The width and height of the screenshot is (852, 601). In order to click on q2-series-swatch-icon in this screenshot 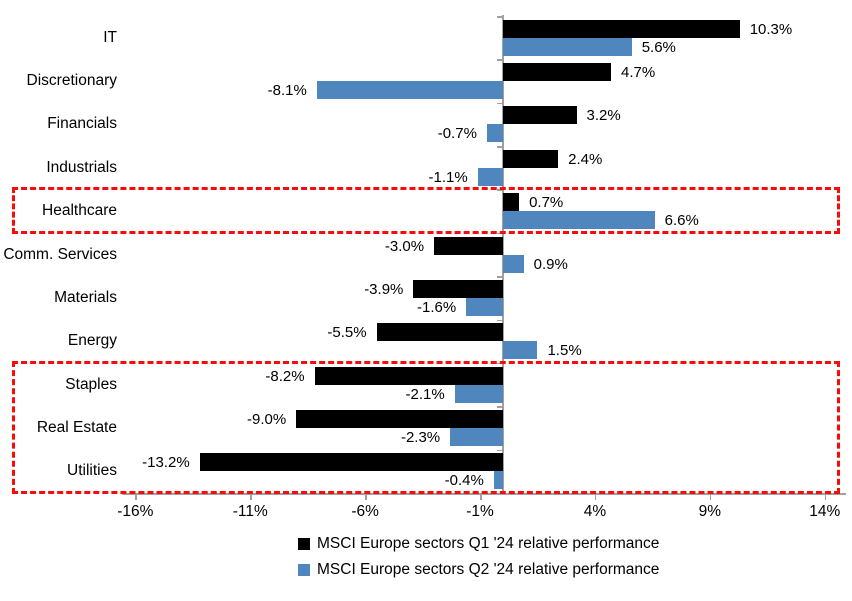, I will do `click(304, 570)`.